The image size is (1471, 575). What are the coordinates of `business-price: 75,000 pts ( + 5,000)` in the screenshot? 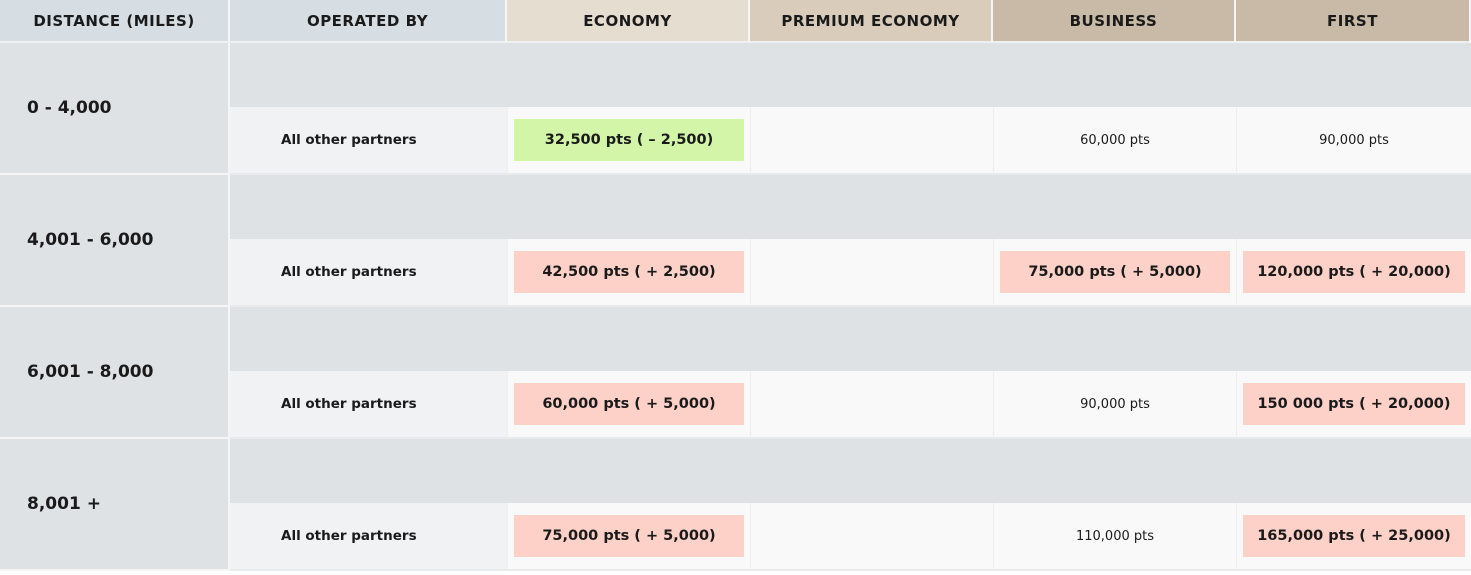 It's located at (1115, 272).